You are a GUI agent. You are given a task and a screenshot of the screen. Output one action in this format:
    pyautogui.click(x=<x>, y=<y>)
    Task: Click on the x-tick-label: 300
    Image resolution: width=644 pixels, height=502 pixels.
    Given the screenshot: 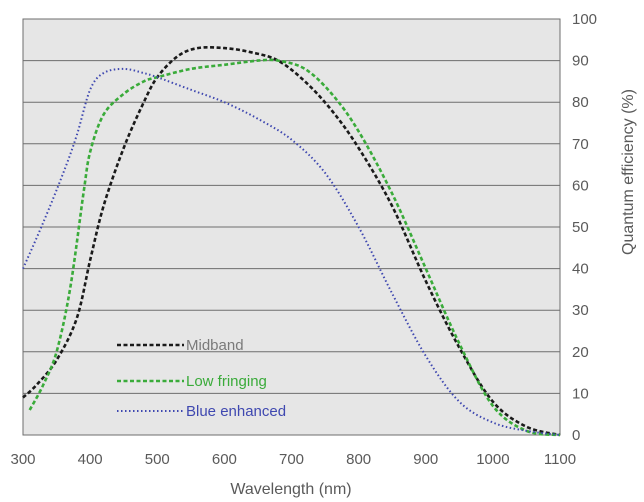 What is the action you would take?
    pyautogui.click(x=22, y=459)
    